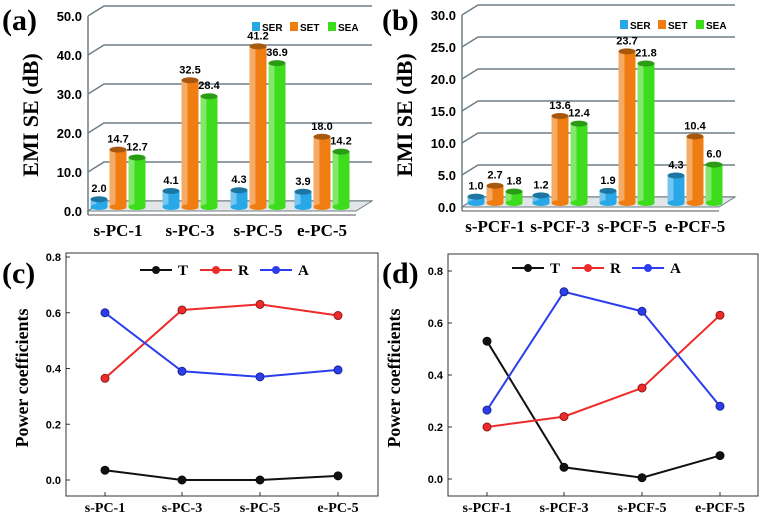 This screenshot has height=522, width=761. Describe the element at coordinates (716, 26) in the screenshot. I see `legend-label: SEA` at that location.